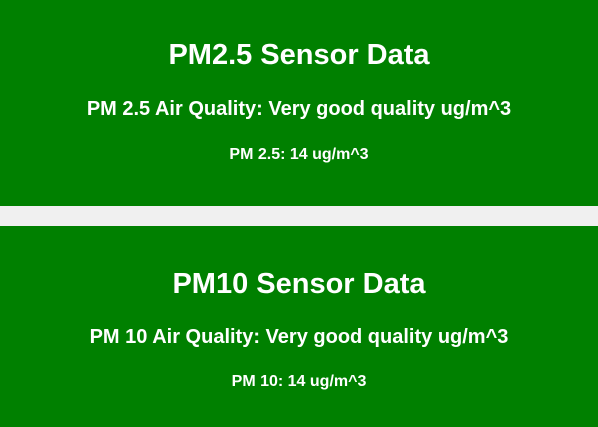 The height and width of the screenshot is (427, 598). What do you see at coordinates (299, 284) in the screenshot?
I see `pm10-panel-title: PM10 Sensor Data` at bounding box center [299, 284].